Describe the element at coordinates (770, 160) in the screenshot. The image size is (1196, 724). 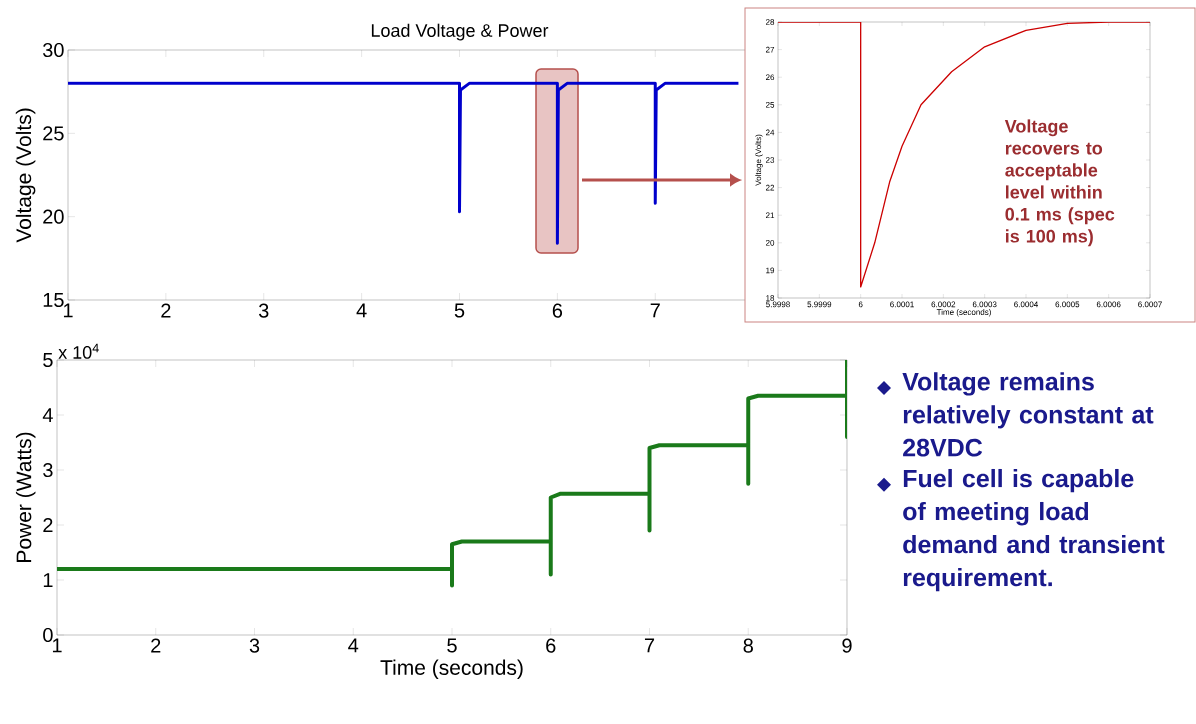
I see `y-tick-label: 23` at that location.